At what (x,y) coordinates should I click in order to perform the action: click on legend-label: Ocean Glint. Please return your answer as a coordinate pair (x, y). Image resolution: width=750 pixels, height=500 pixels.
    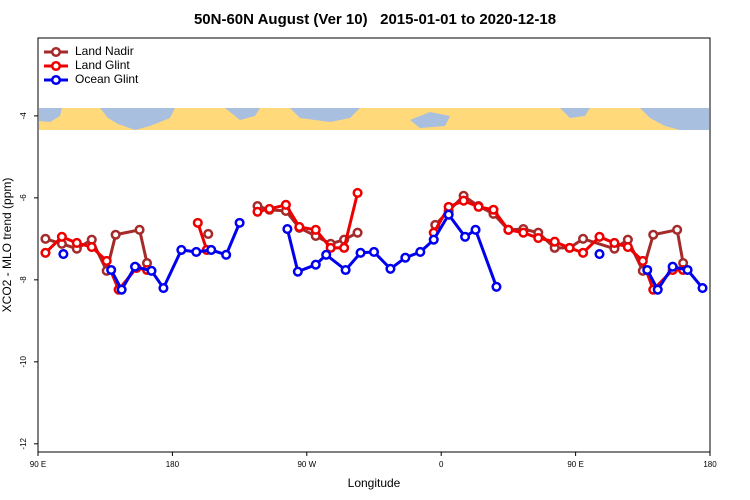
    Looking at the image, I should click on (107, 79).